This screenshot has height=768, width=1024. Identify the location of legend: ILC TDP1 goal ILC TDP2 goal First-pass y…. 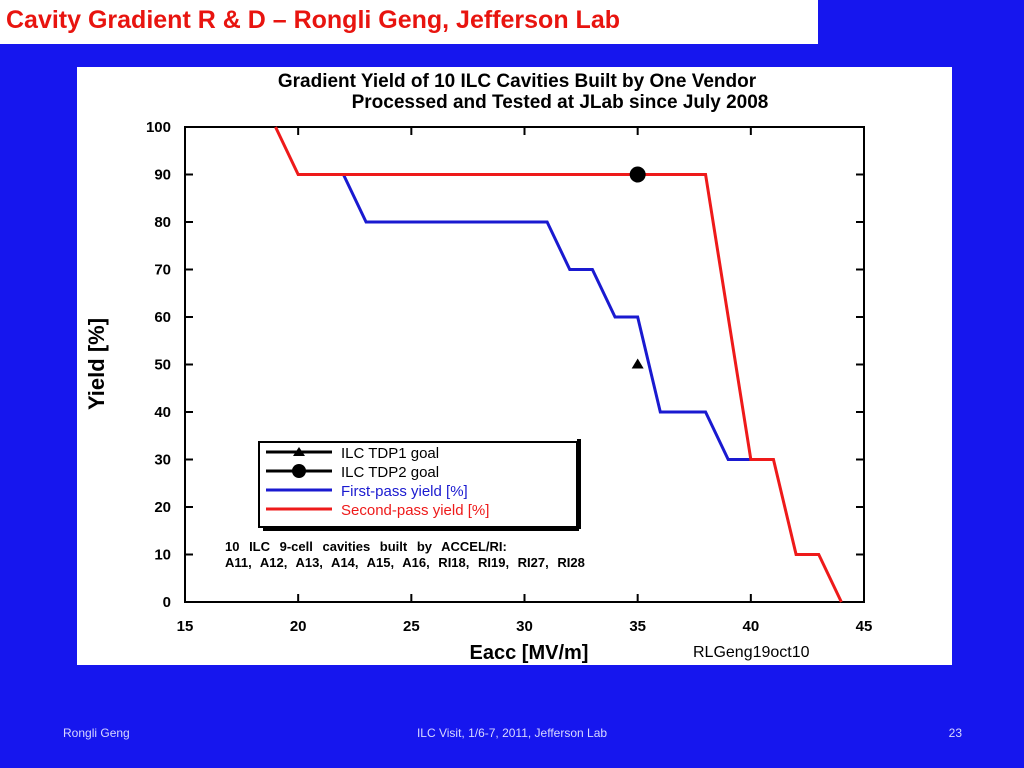
(419, 485).